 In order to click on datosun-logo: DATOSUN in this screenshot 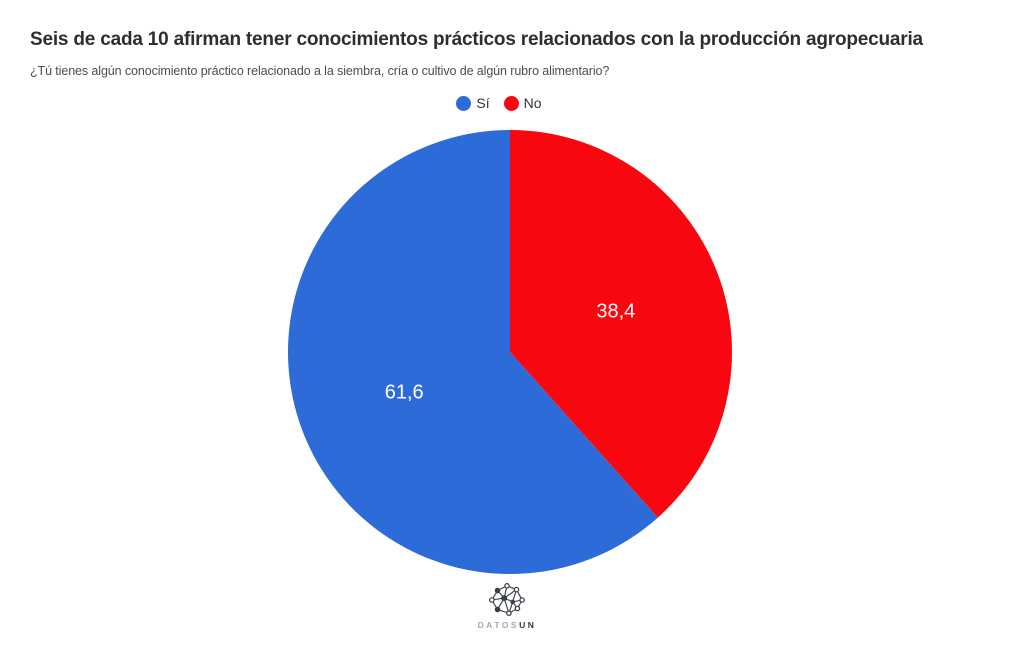, I will do `click(507, 606)`.